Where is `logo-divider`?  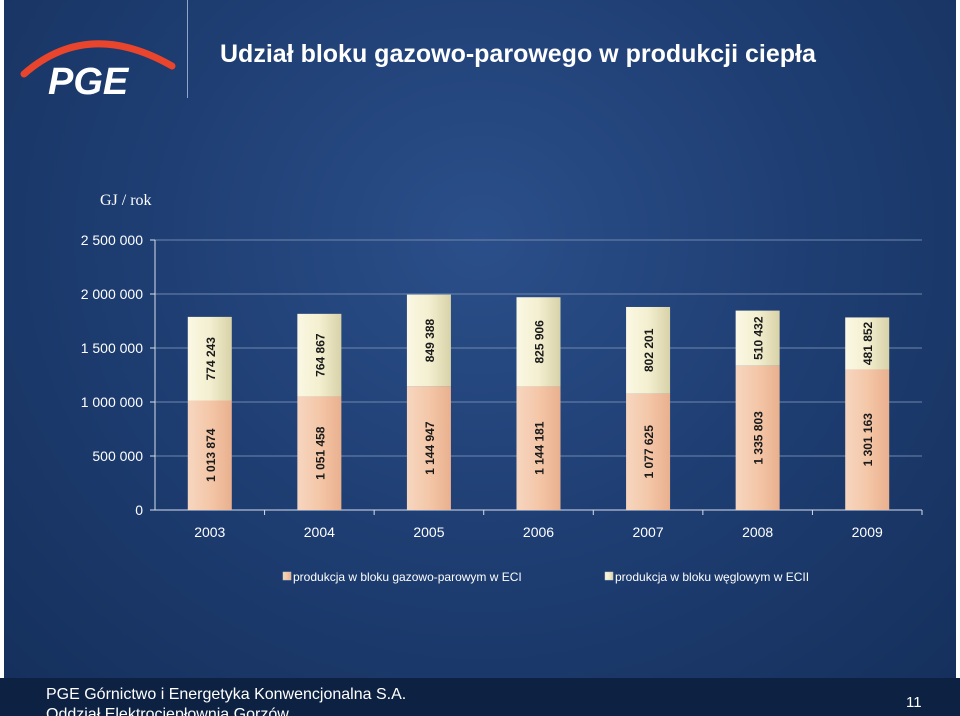
logo-divider is located at coordinates (187, 49).